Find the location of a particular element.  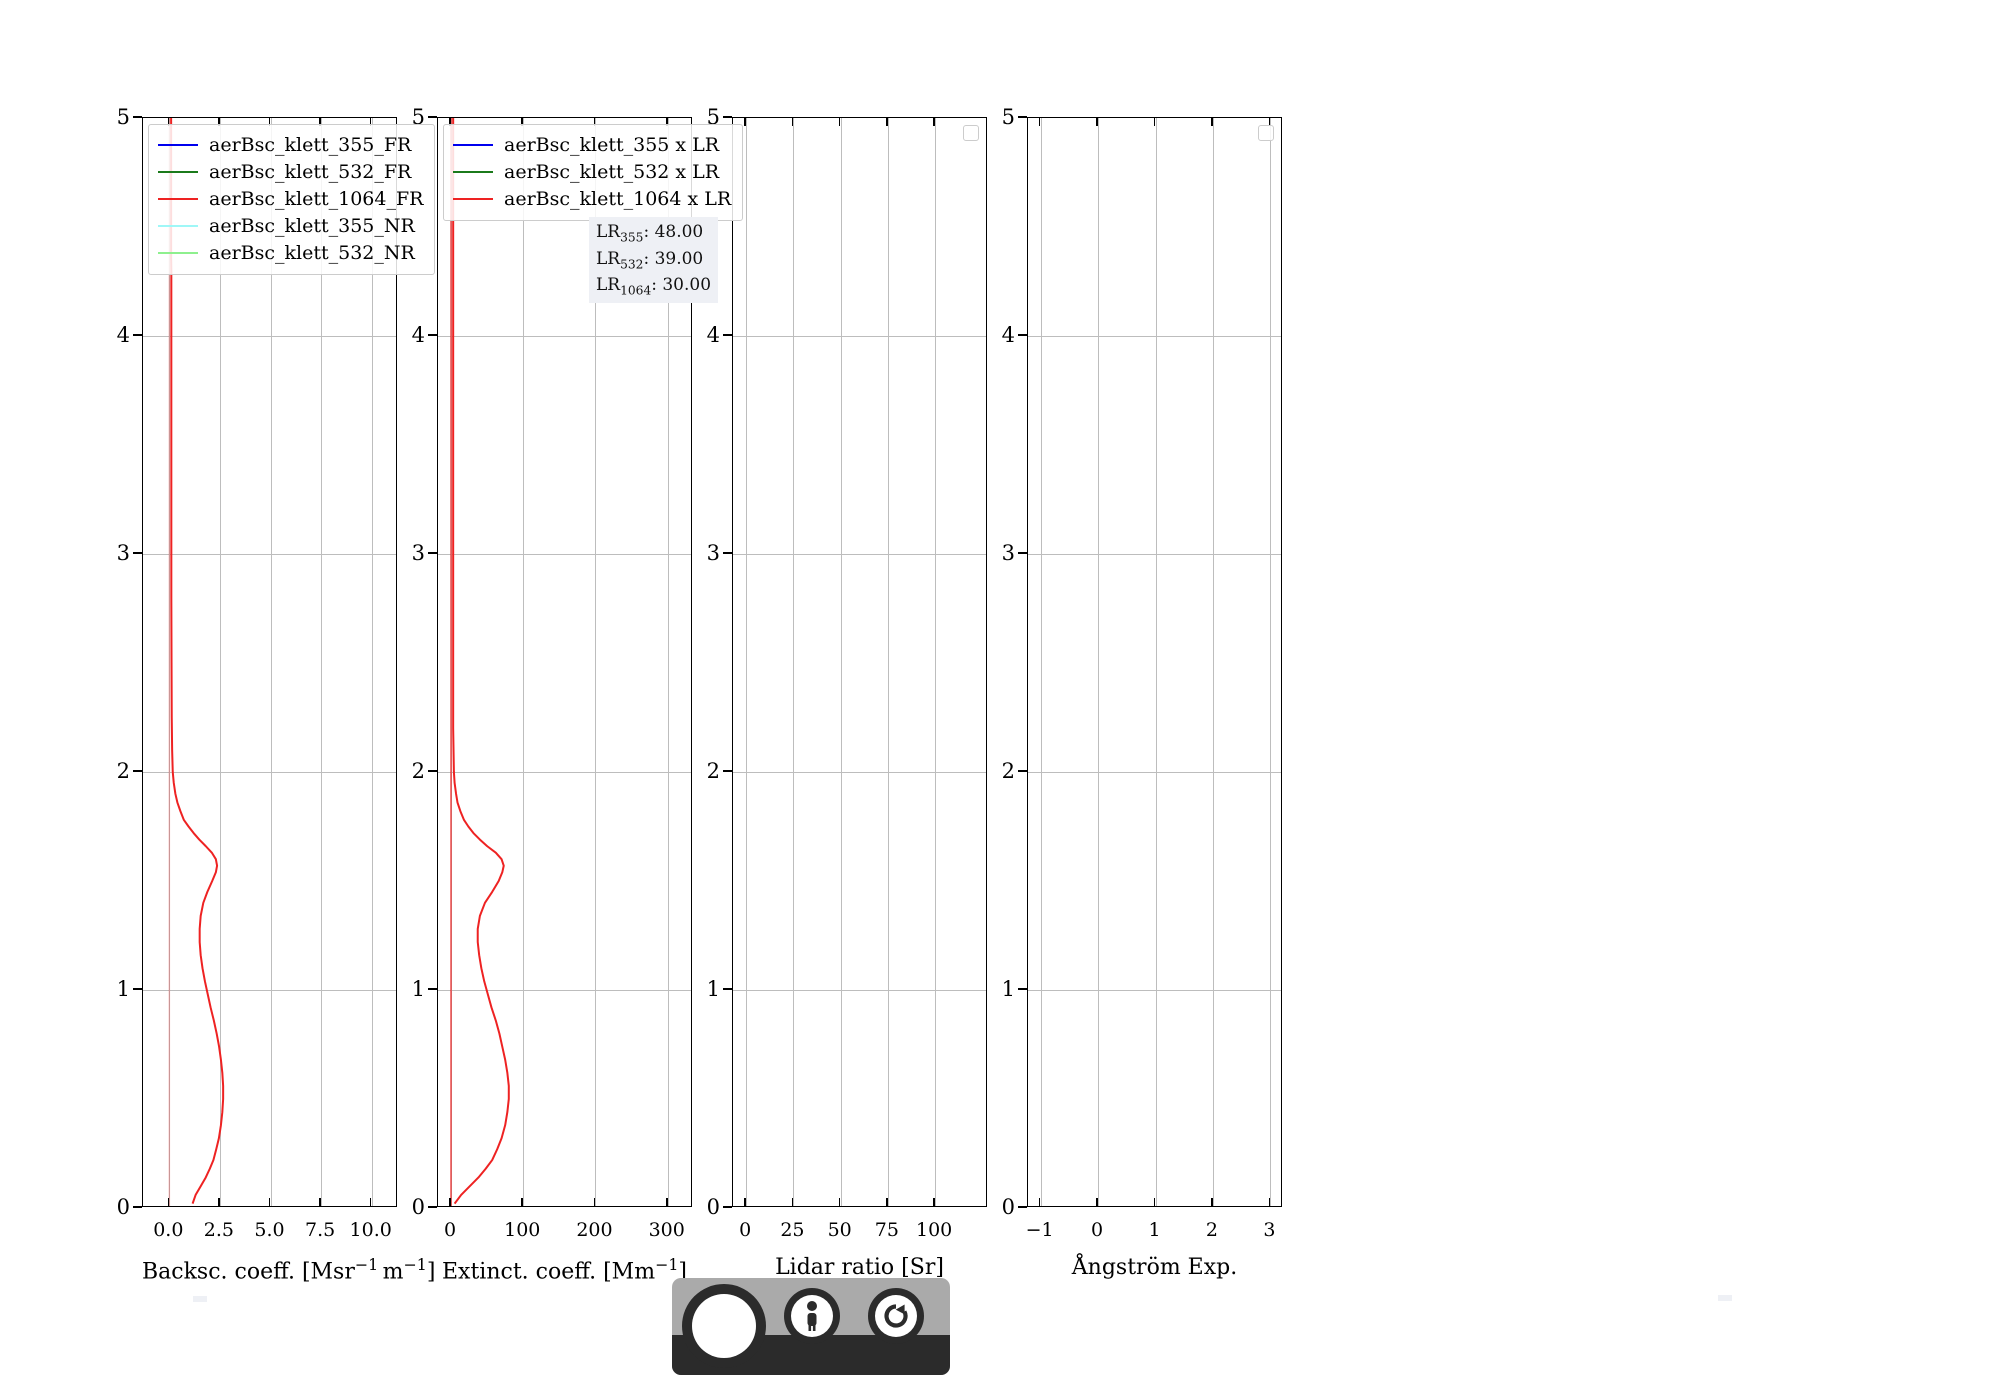

legend-label: aerBsc_klett_532 x LR is located at coordinates (612, 171).